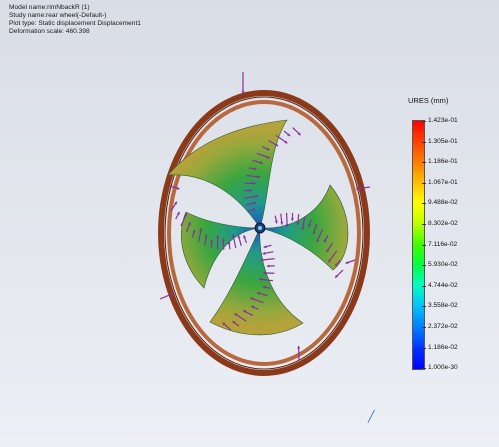 The width and height of the screenshot is (499, 447). What do you see at coordinates (440, 223) in the screenshot?
I see `legend-tick: 8.302e-02` at bounding box center [440, 223].